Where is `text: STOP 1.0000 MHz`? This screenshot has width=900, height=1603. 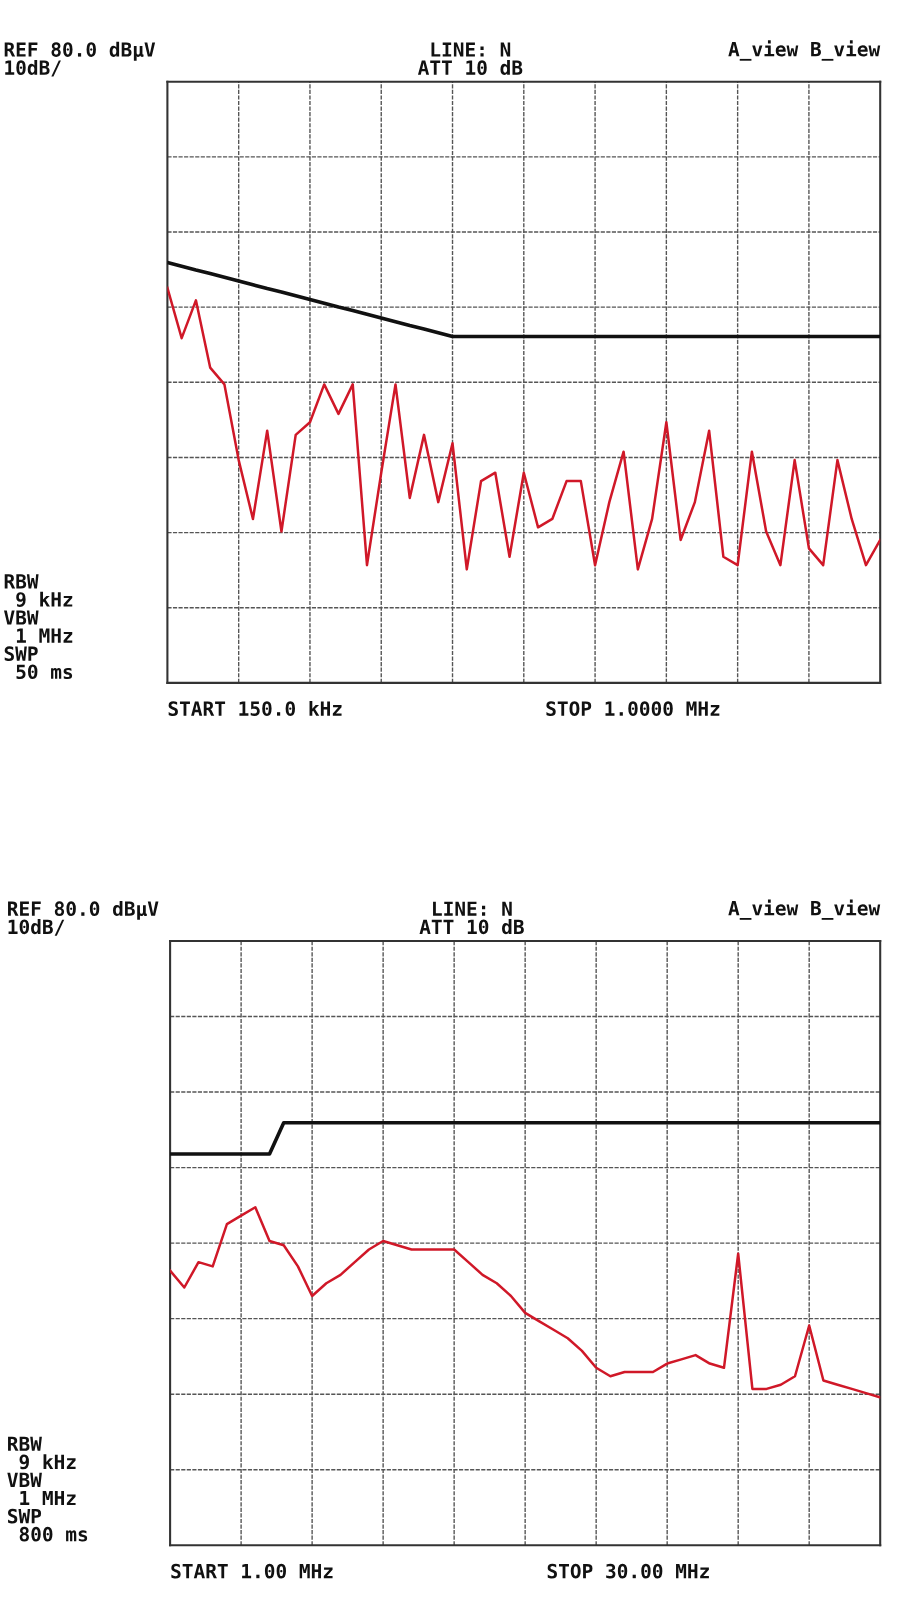 text: STOP 1.0000 MHz is located at coordinates (633, 708).